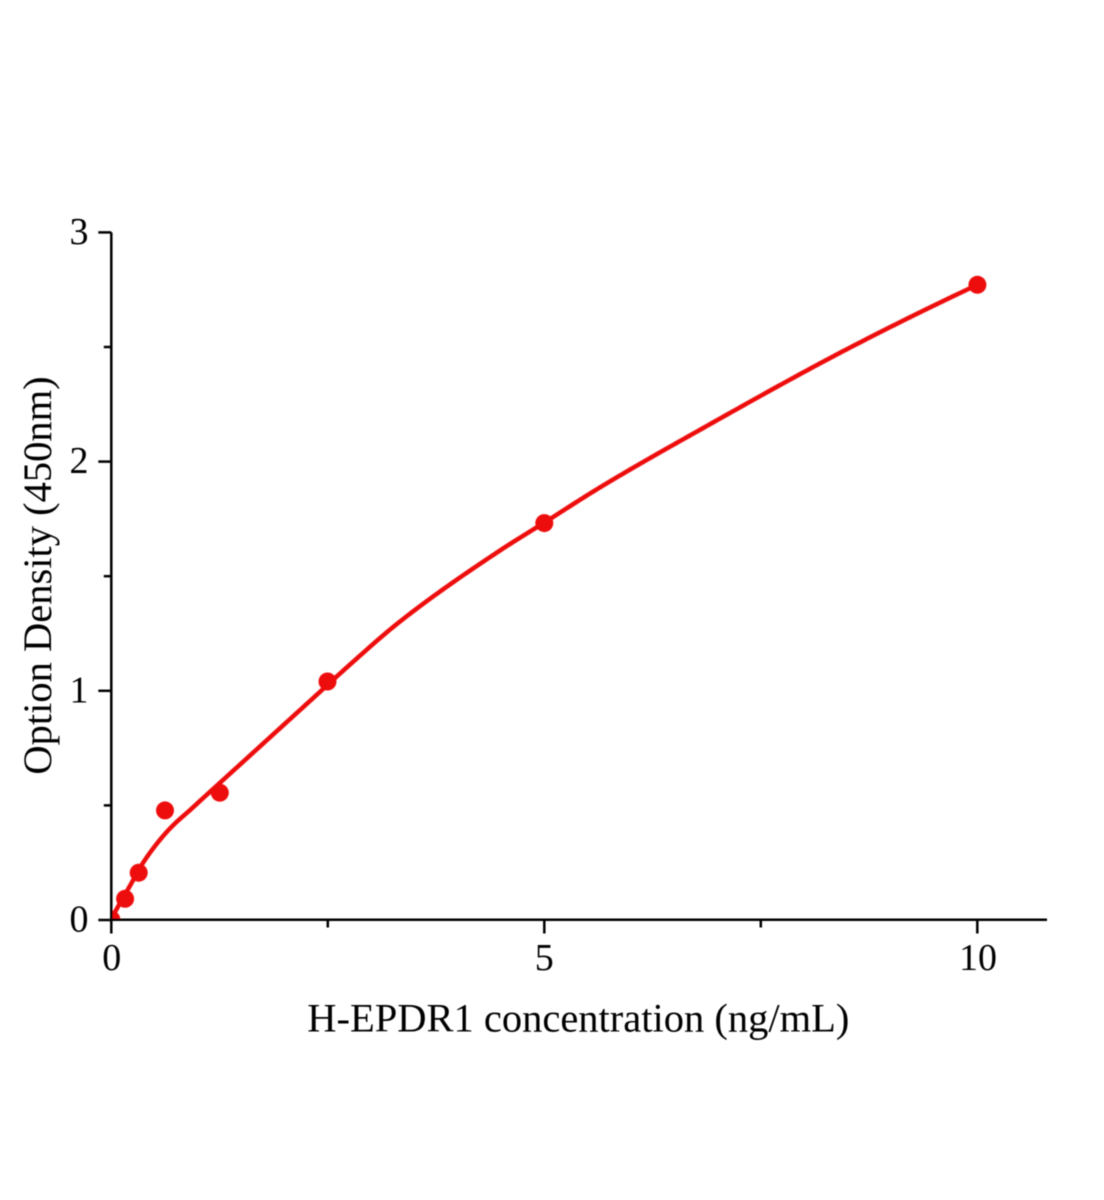 The width and height of the screenshot is (1104, 1200). I want to click on svg-text: H-EPDR1 concentration (ng/mL), so click(578, 1018).